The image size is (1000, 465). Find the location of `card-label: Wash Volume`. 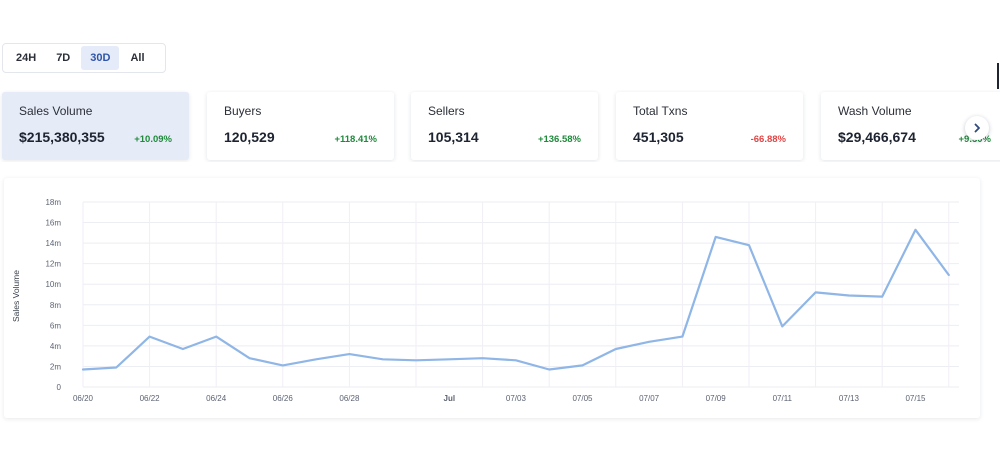

card-label: Wash Volume is located at coordinates (875, 111).